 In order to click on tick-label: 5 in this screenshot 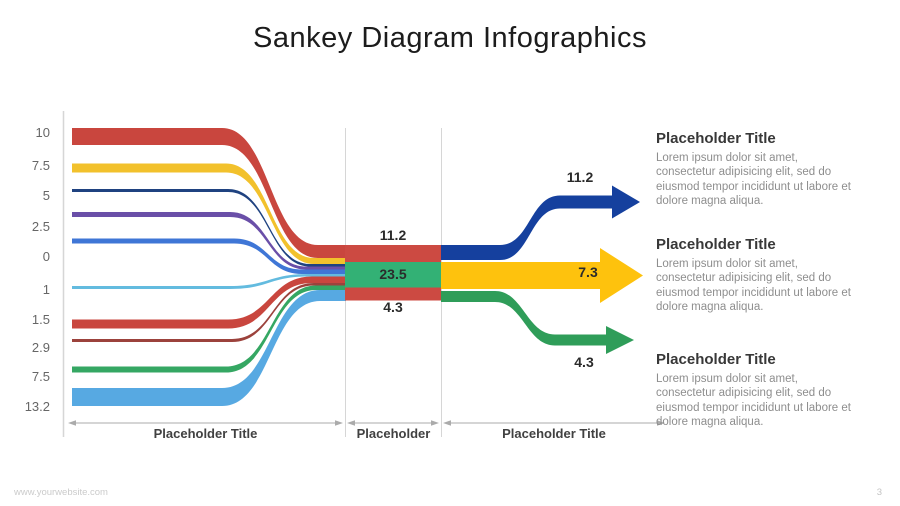, I will do `click(46, 195)`.